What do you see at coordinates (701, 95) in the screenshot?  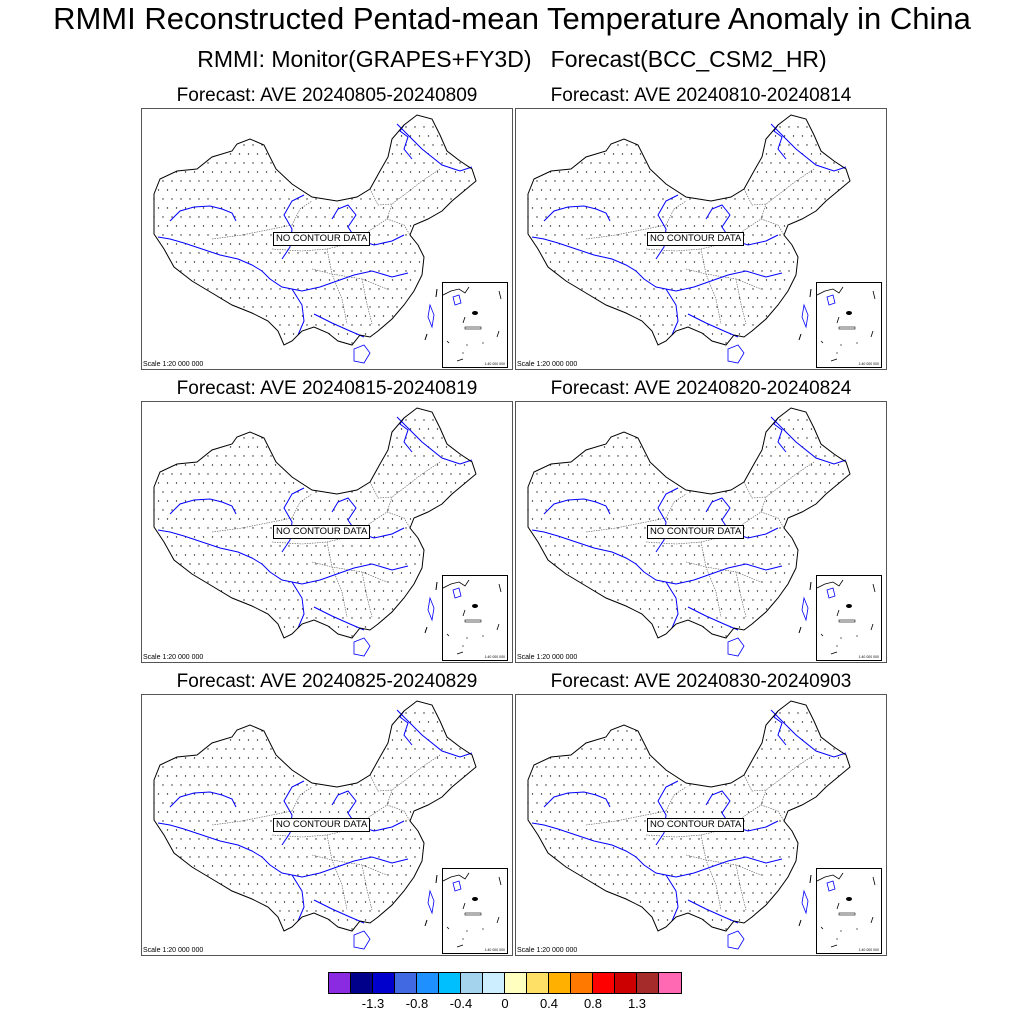 I see `panel-title: Forecast: AVE 20240810-20240814` at bounding box center [701, 95].